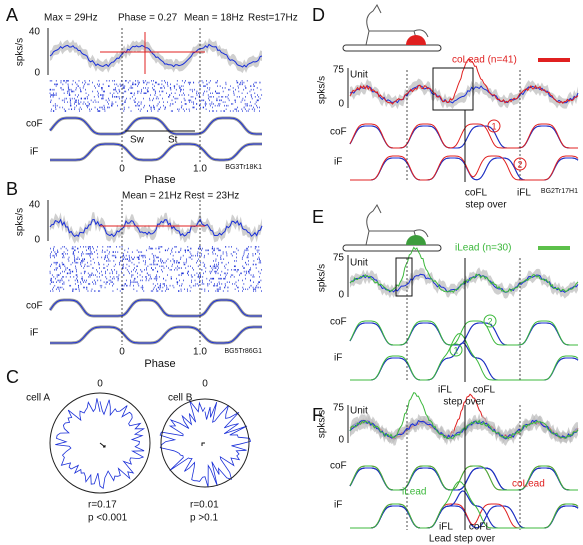 The height and width of the screenshot is (545, 583). I want to click on x-label: Phase, so click(159, 364).